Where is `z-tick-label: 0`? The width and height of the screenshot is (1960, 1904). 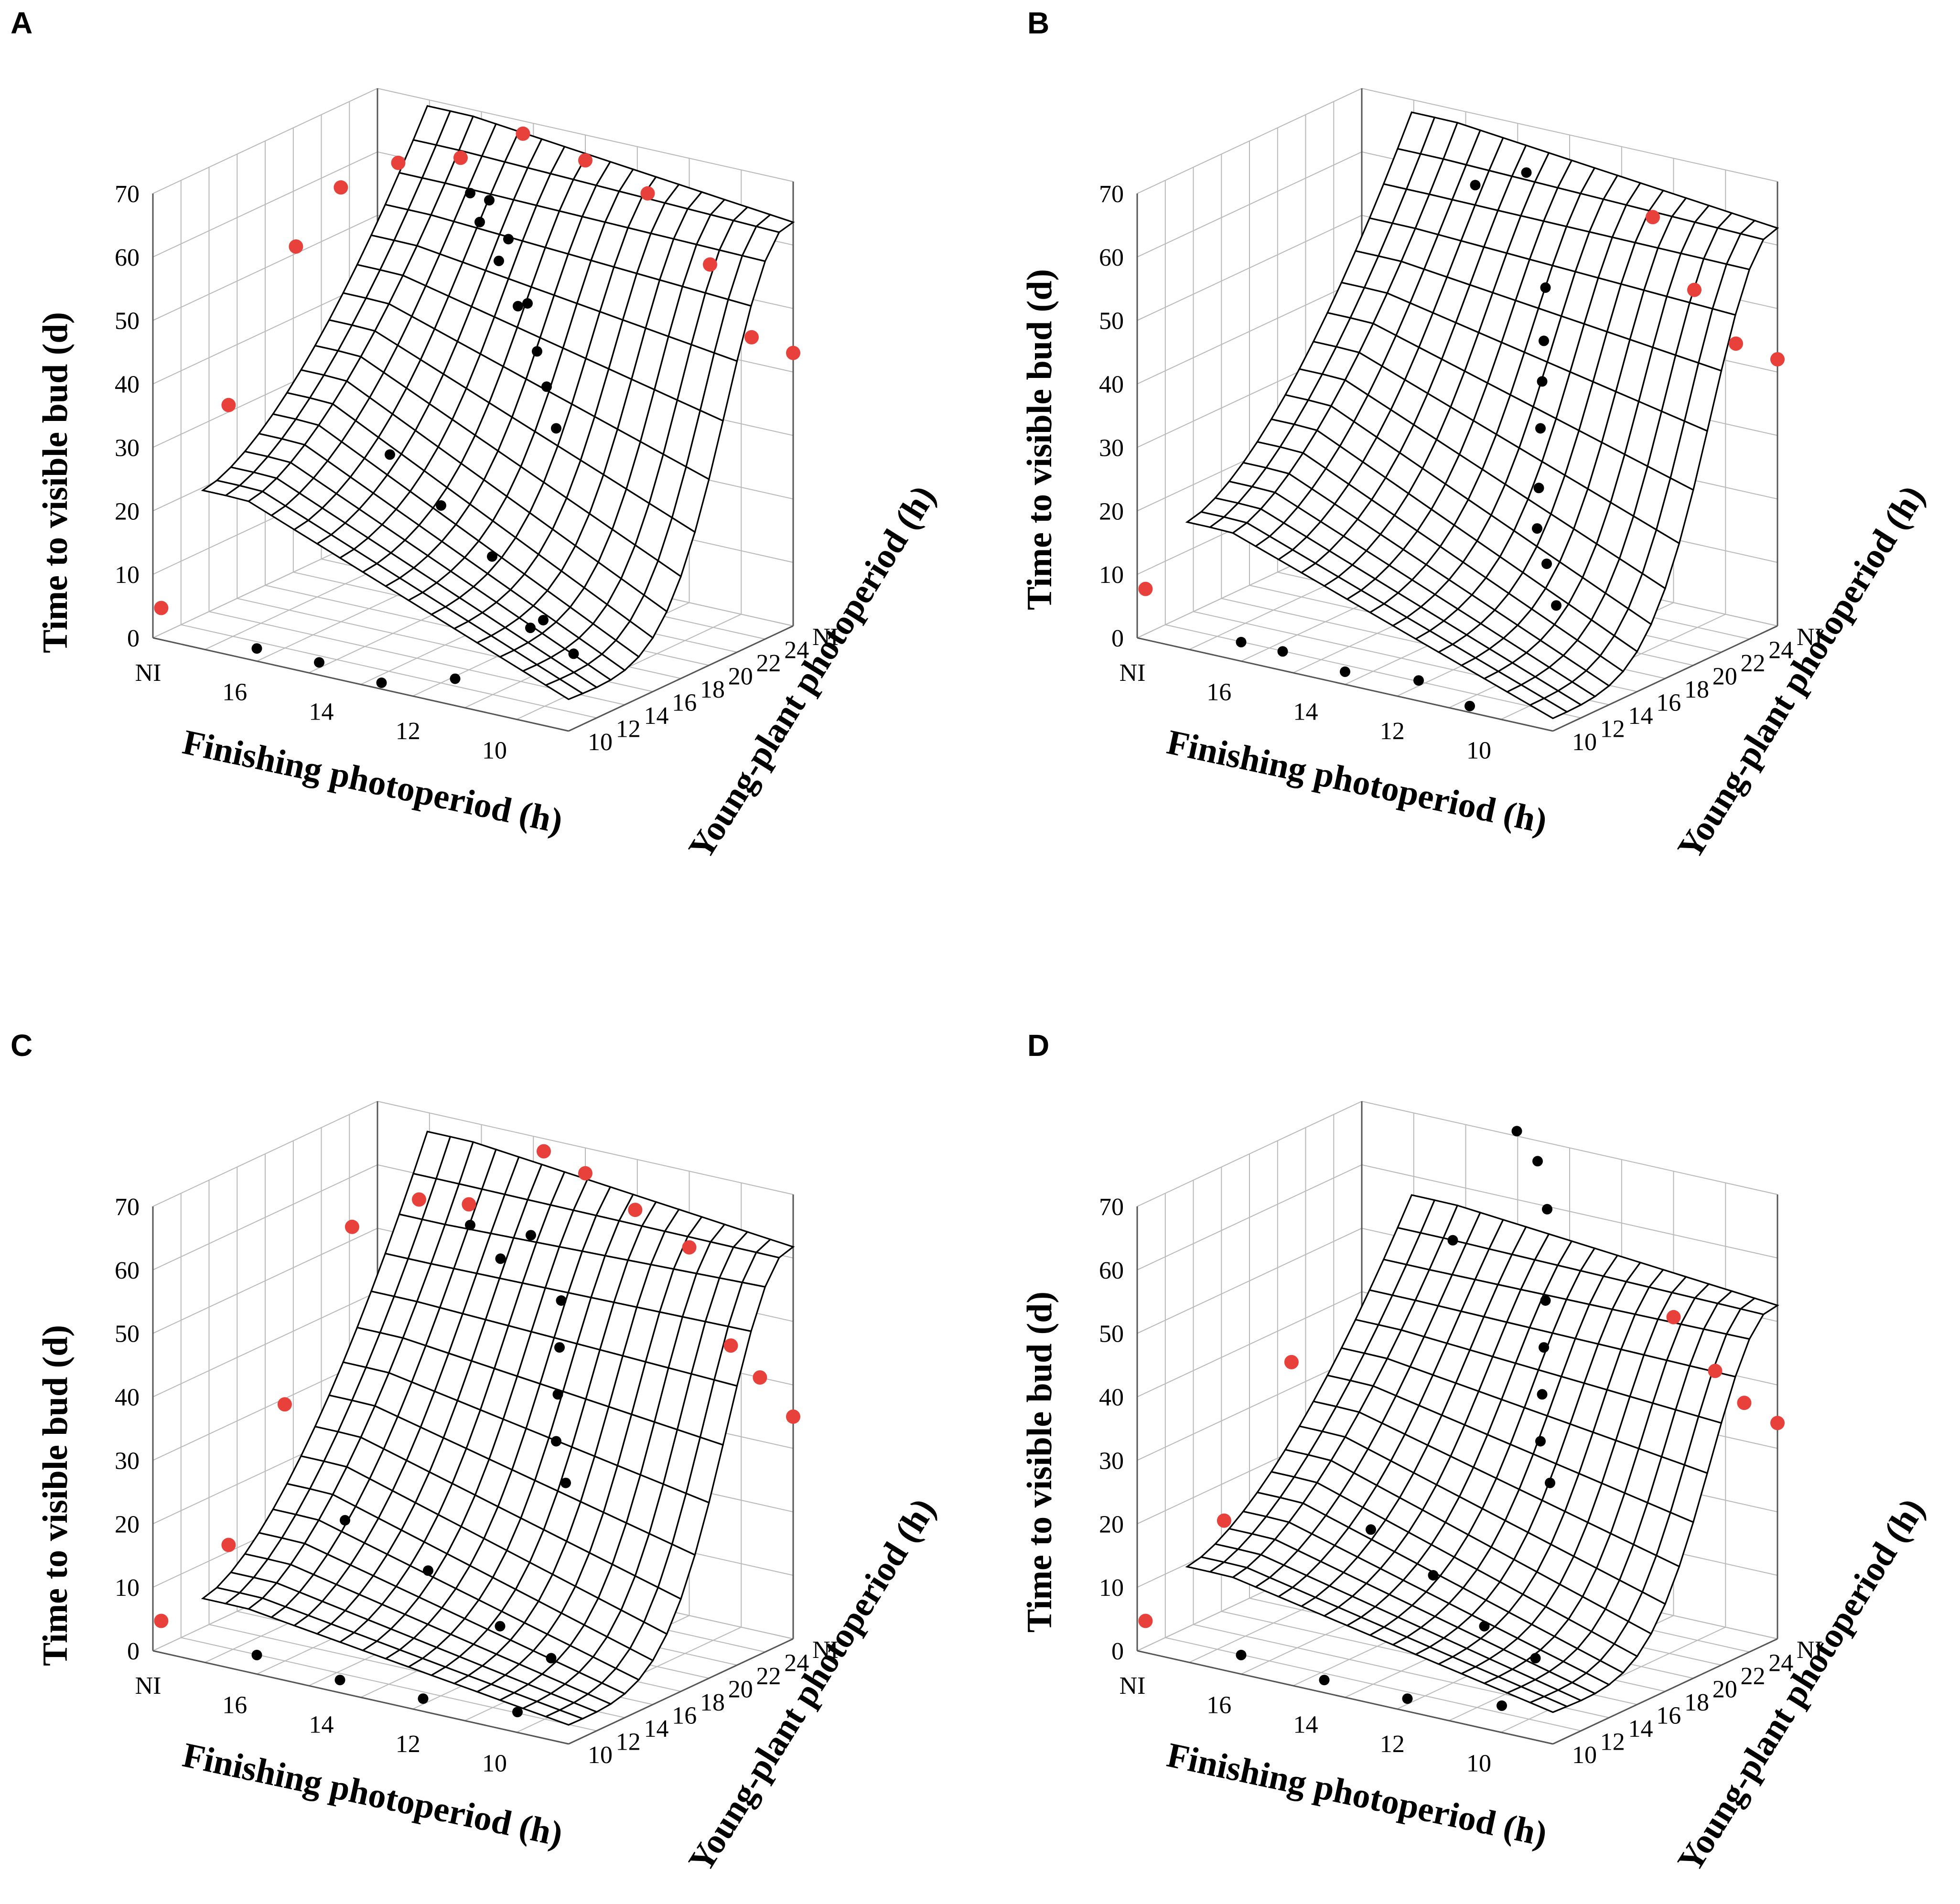 z-tick-label: 0 is located at coordinates (1117, 1651).